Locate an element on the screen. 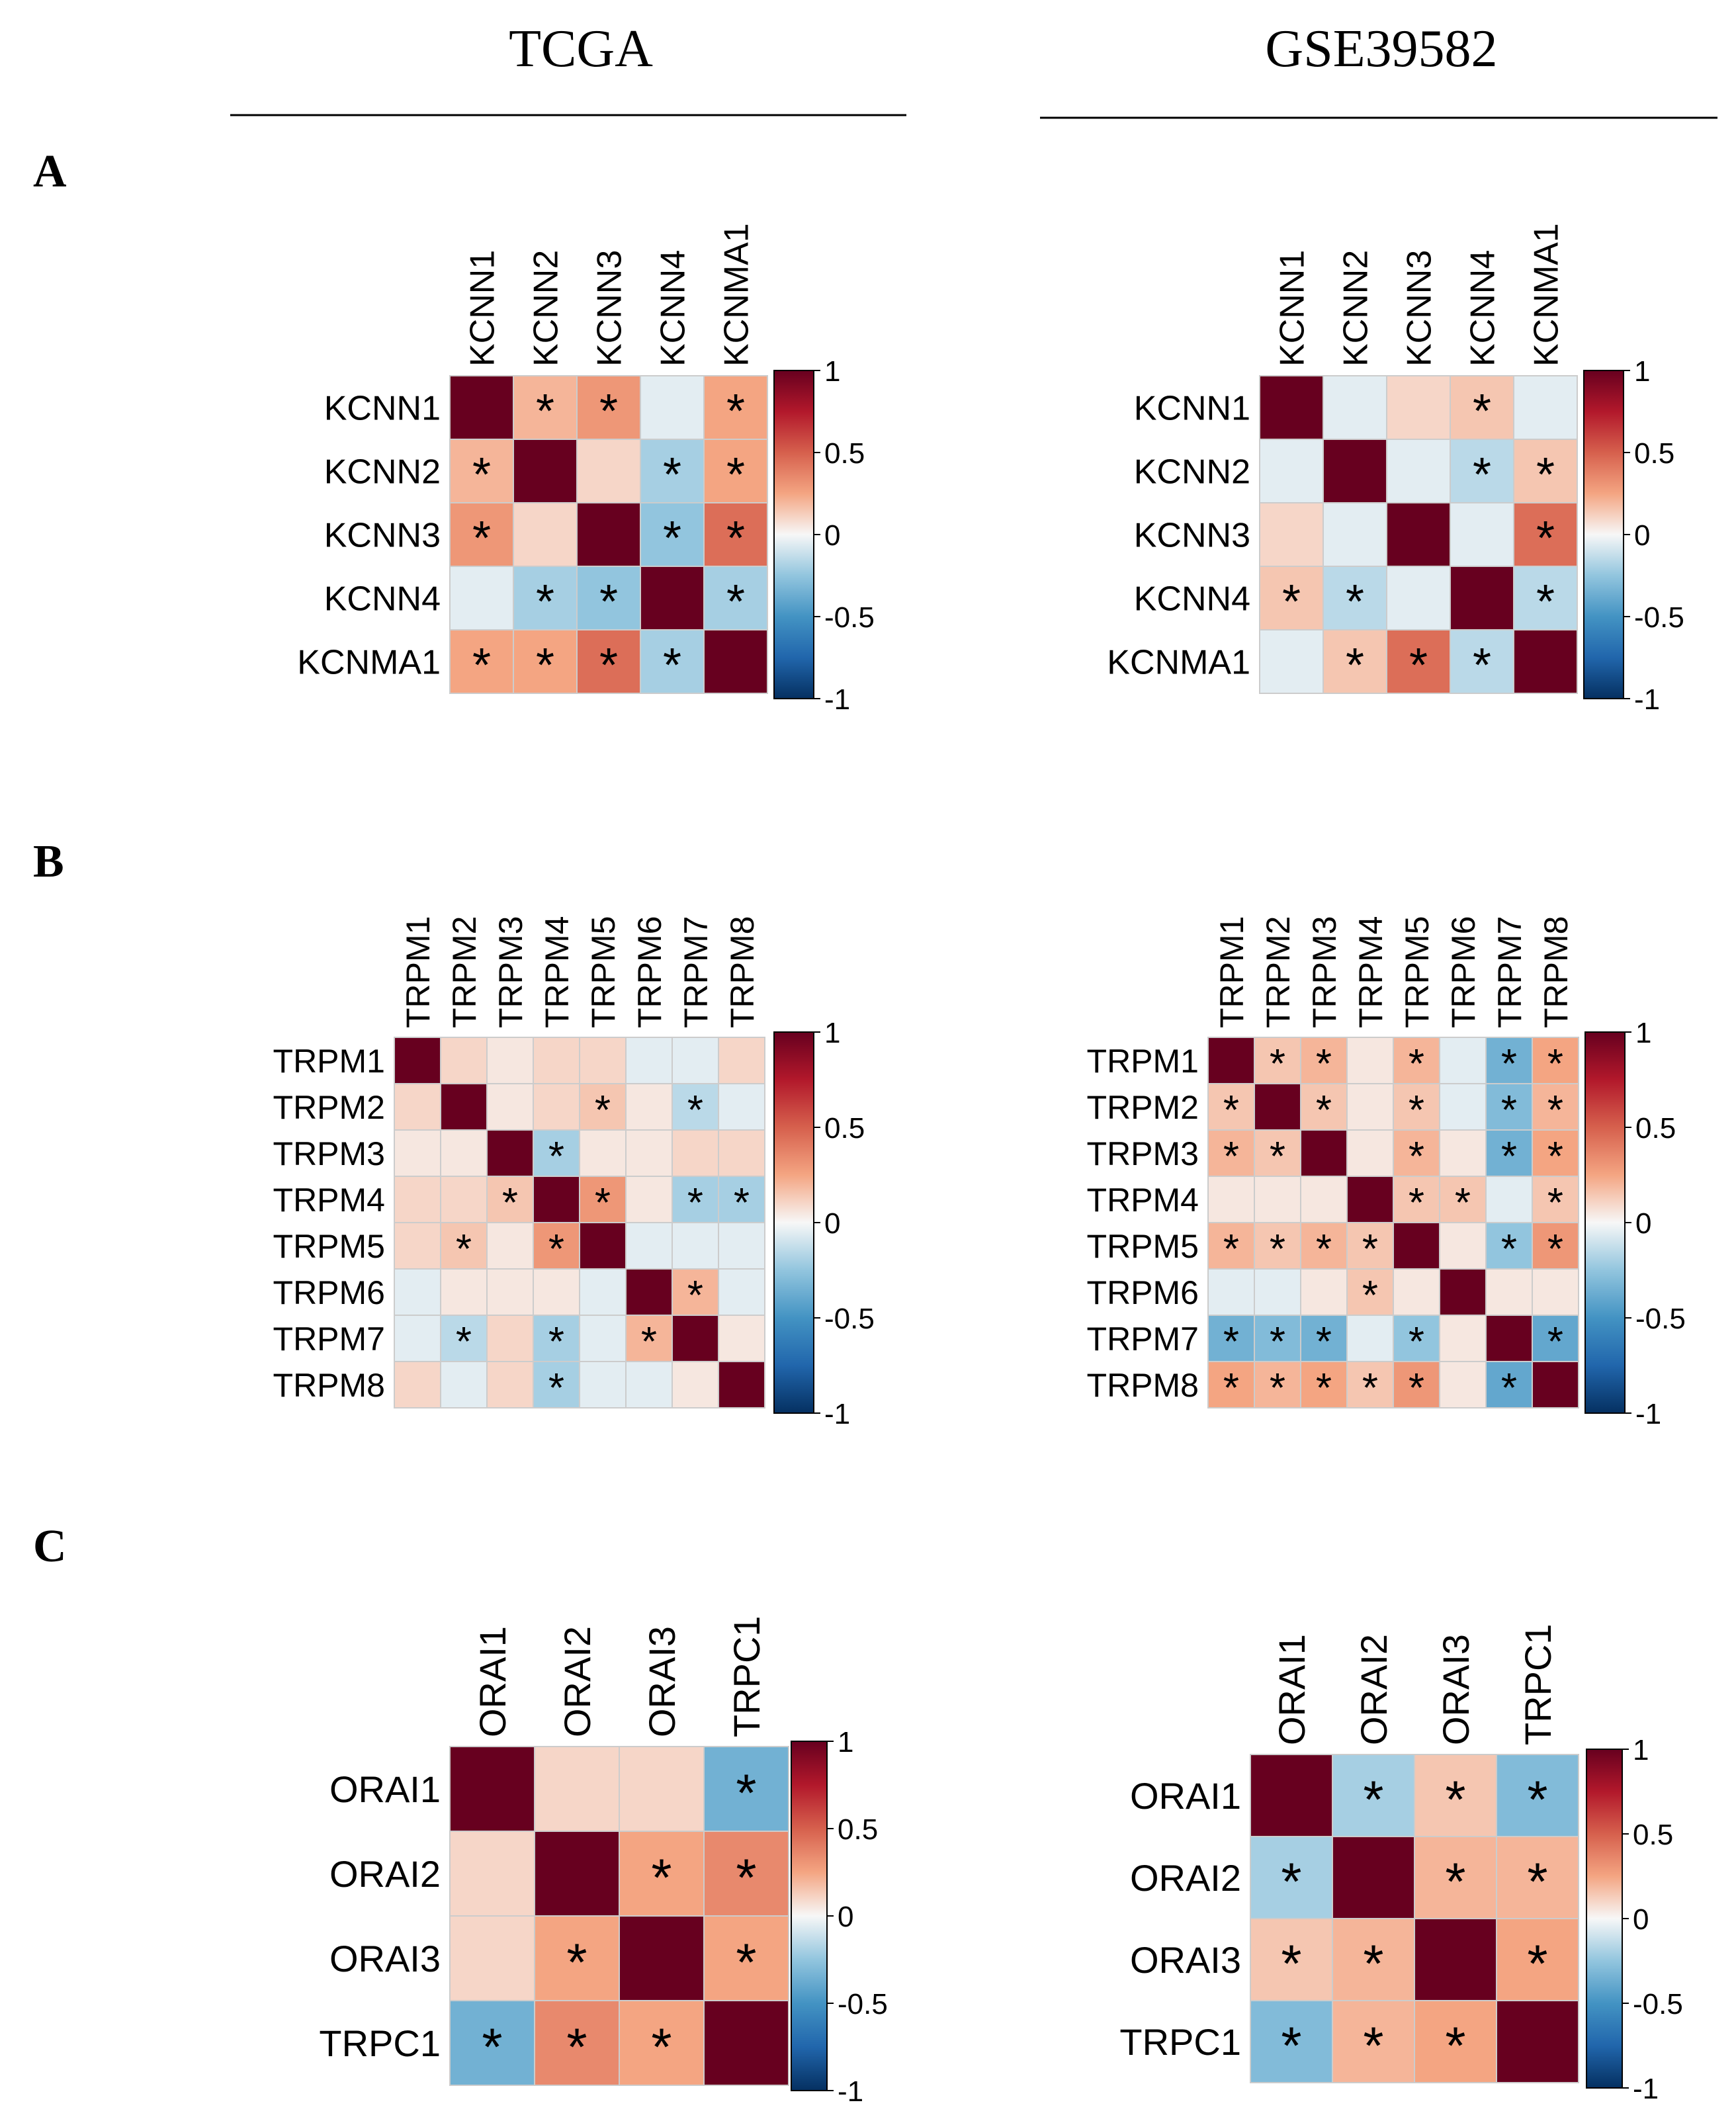 The image size is (1736, 2123). column-label: KCNN4 is located at coordinates (1483, 308).